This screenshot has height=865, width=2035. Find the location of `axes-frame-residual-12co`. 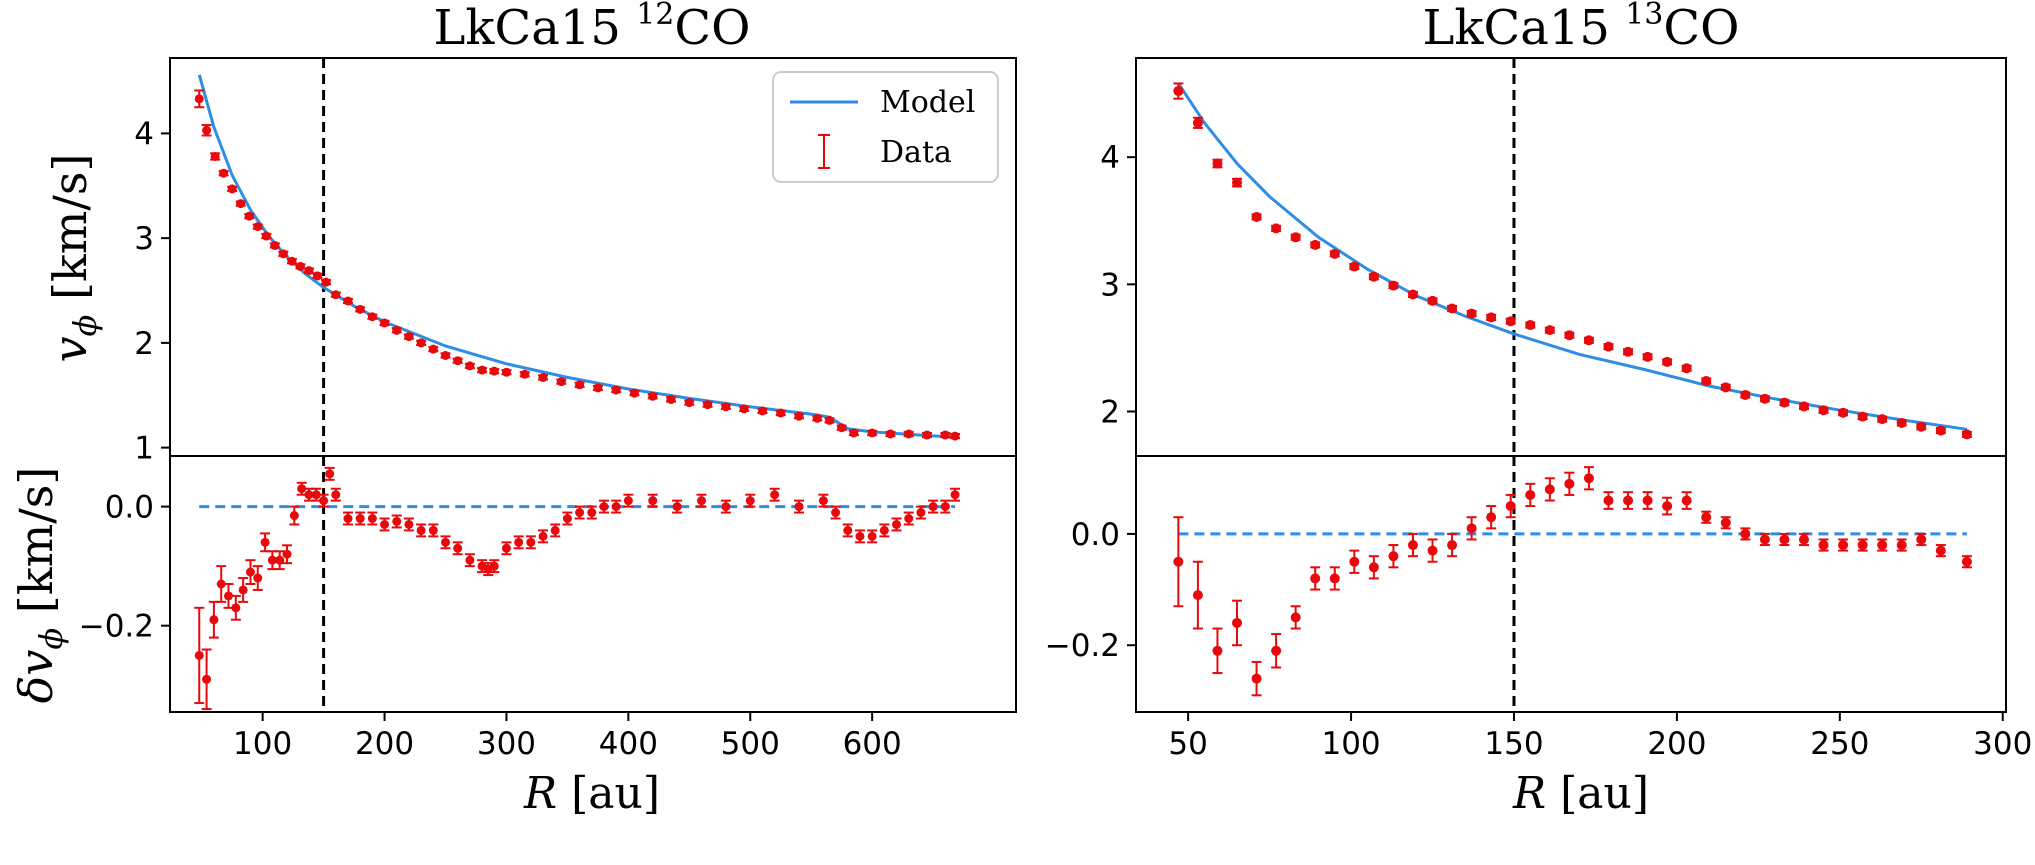

axes-frame-residual-12co is located at coordinates (593, 584).